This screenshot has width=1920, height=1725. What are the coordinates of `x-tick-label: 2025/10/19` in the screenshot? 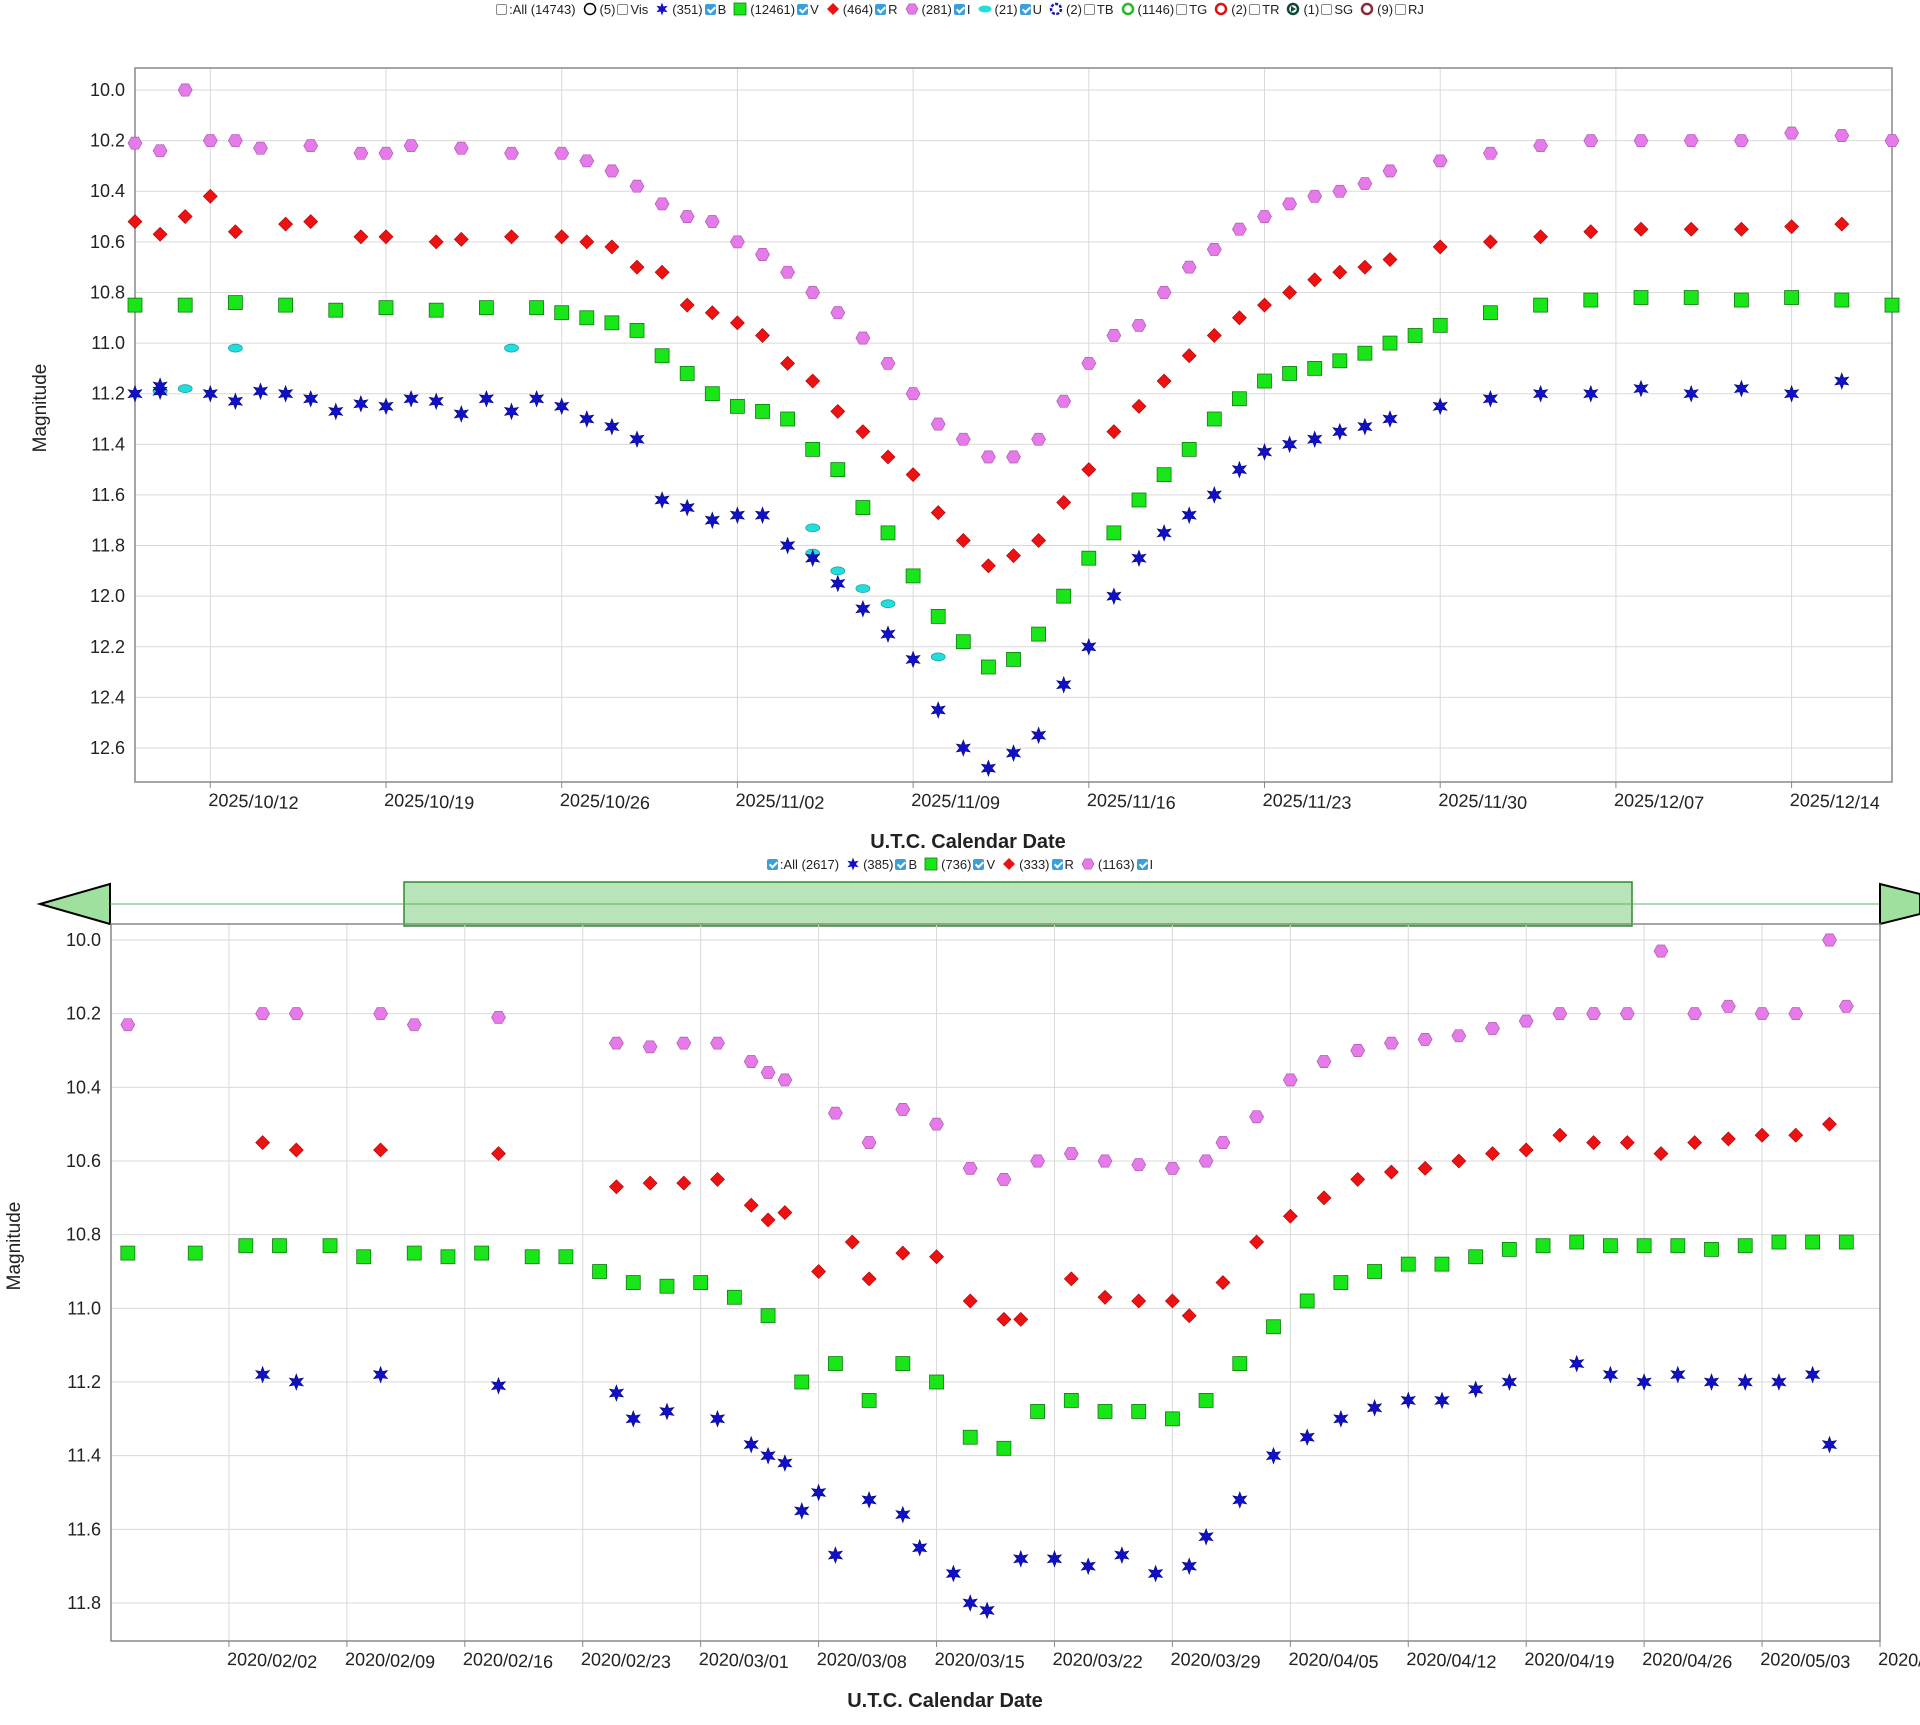 It's located at (429, 801).